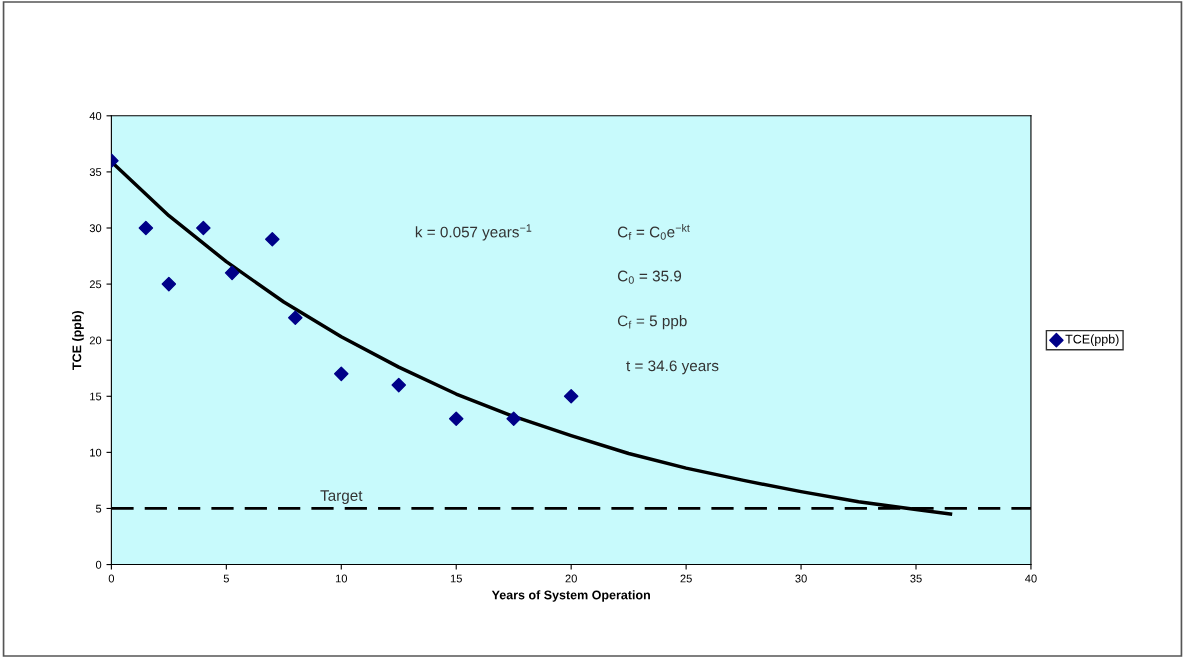  Describe the element at coordinates (571, 578) in the screenshot. I see `x-tick-label: 20` at that location.